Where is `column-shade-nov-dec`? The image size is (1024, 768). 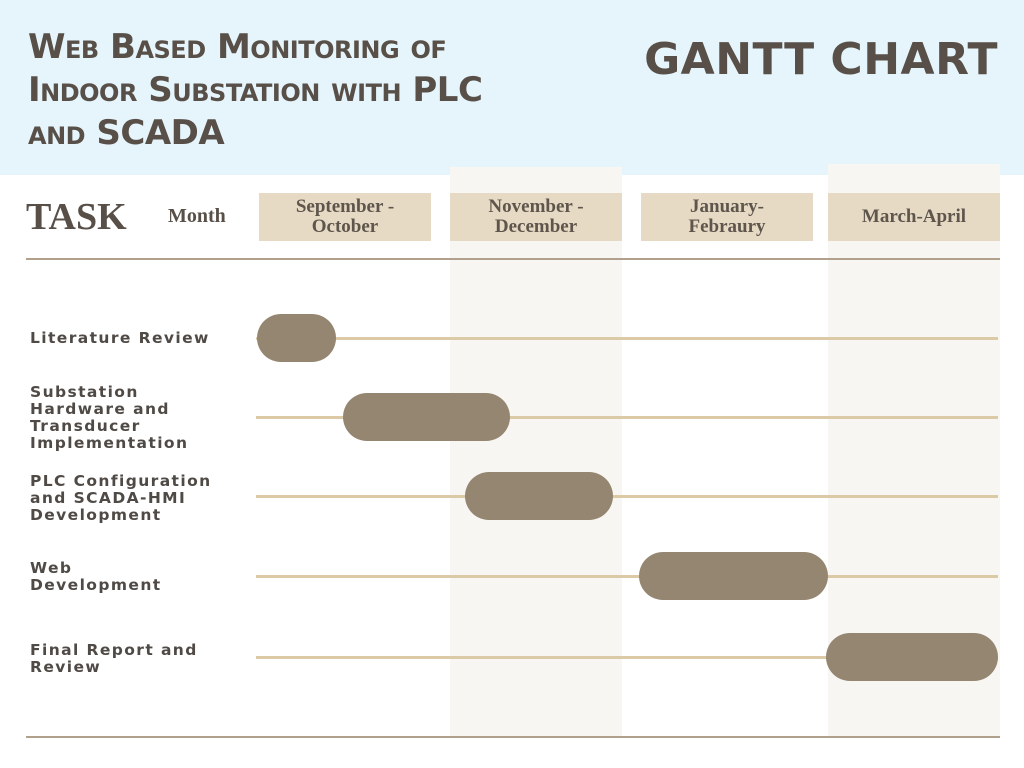
column-shade-nov-dec is located at coordinates (536, 452).